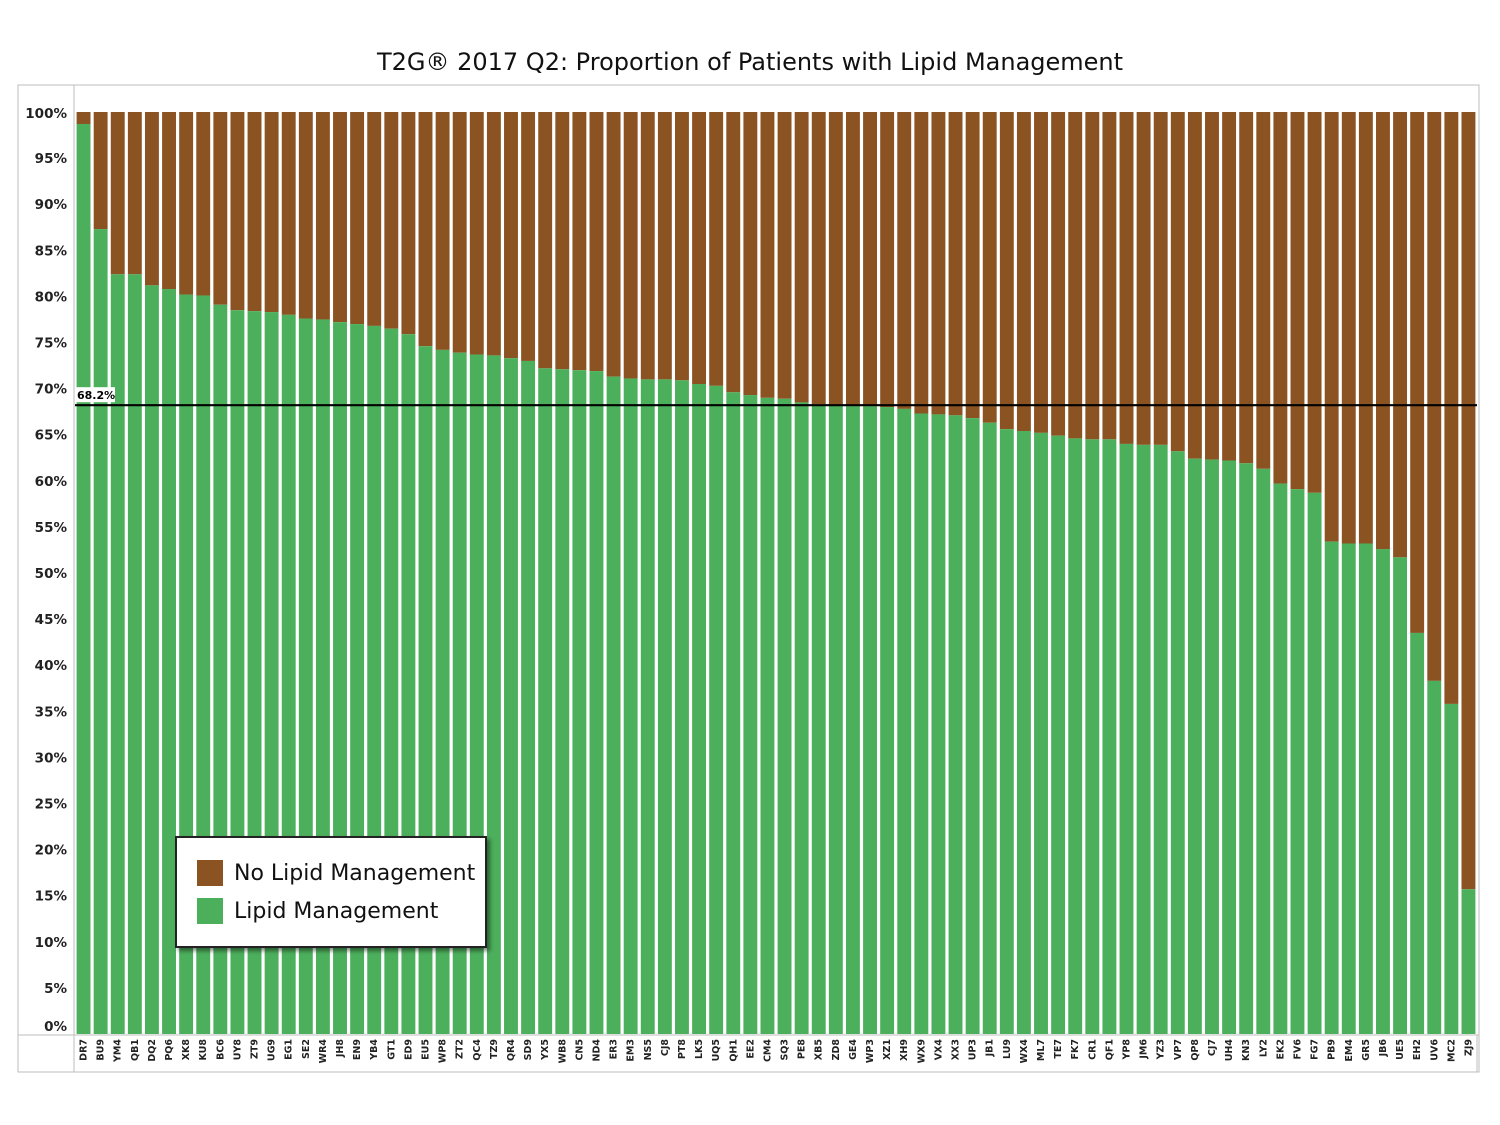 Image resolution: width=1500 pixels, height=1125 pixels. What do you see at coordinates (55, 989) in the screenshot?
I see `y-tick-label: 5%` at bounding box center [55, 989].